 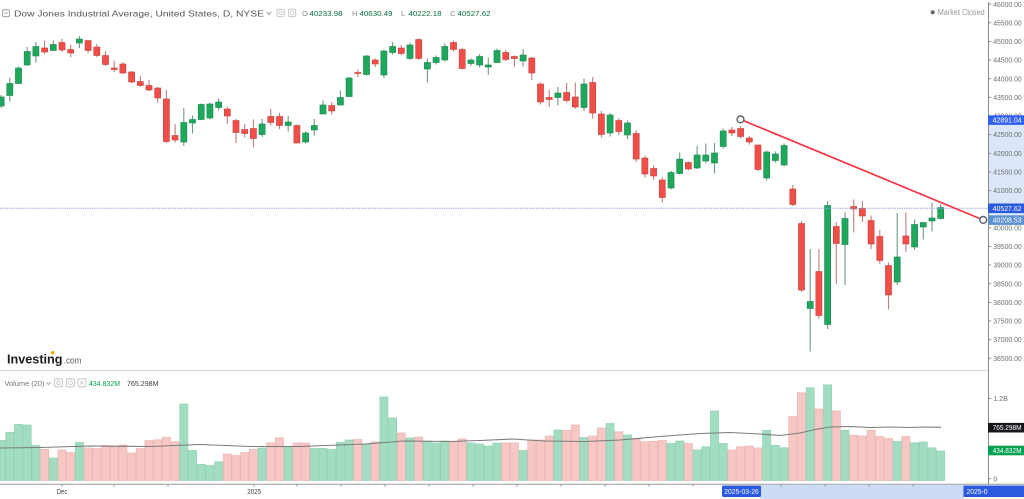 What do you see at coordinates (62, 491) in the screenshot?
I see `svg-text: Dec` at bounding box center [62, 491].